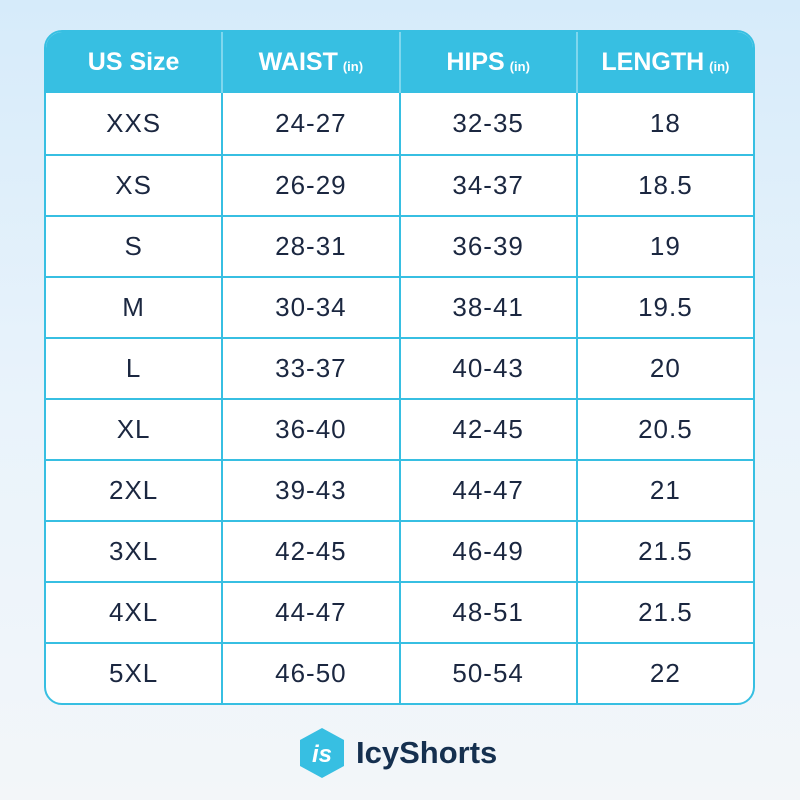  I want to click on table-row: XS 26-29 34-37 18.5, so click(399, 184).